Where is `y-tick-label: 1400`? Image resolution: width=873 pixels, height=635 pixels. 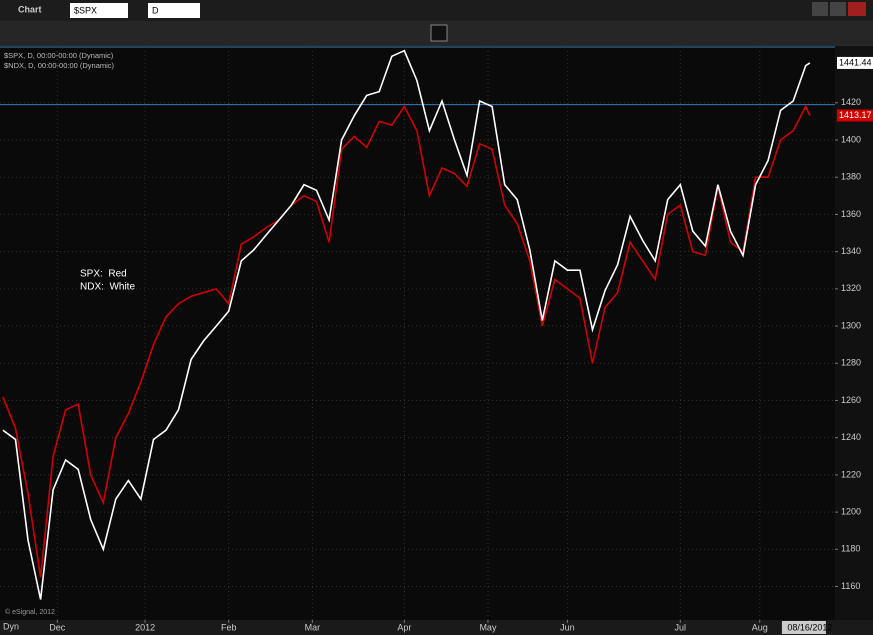 y-tick-label: 1400 is located at coordinates (851, 139).